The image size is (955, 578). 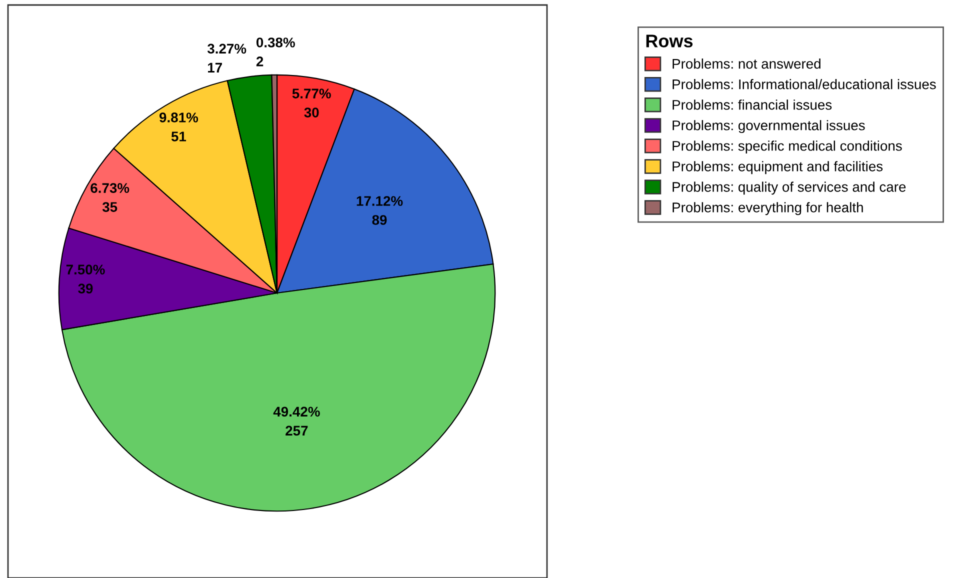 I want to click on data-label: 17.12% 89, so click(x=379, y=210).